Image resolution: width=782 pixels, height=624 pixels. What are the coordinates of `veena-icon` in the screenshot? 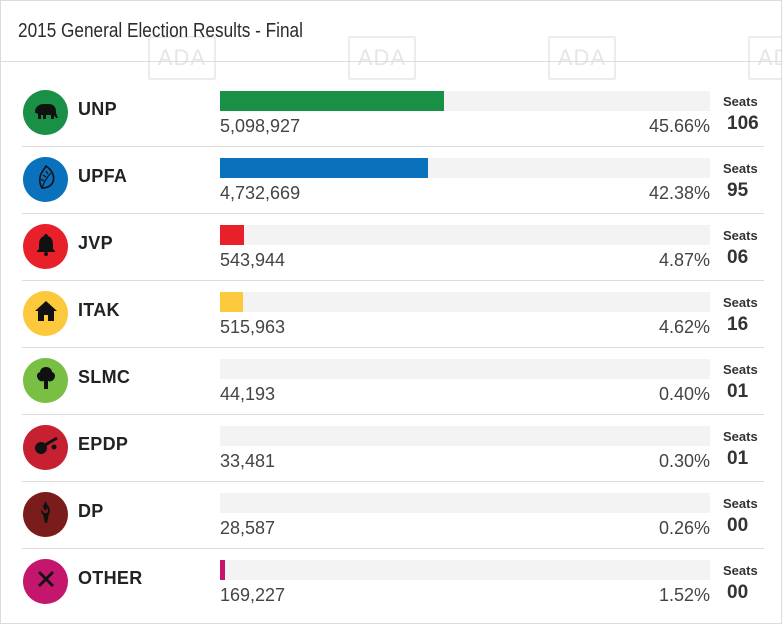 It's located at (46, 447).